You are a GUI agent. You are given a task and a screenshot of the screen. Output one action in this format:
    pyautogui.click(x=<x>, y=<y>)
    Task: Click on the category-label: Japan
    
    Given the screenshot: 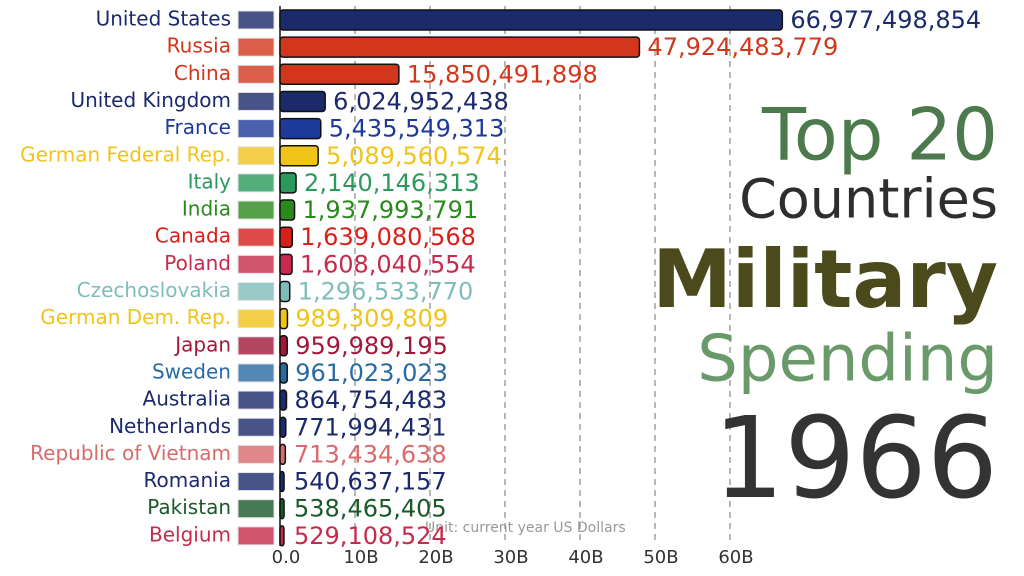 What is the action you would take?
    pyautogui.click(x=202, y=344)
    